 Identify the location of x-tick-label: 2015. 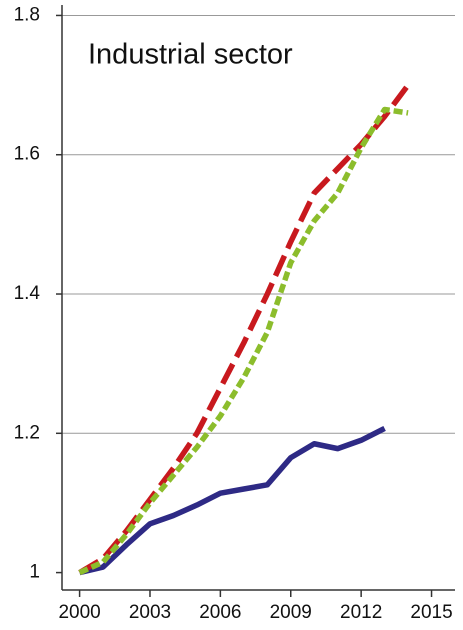
(431, 612).